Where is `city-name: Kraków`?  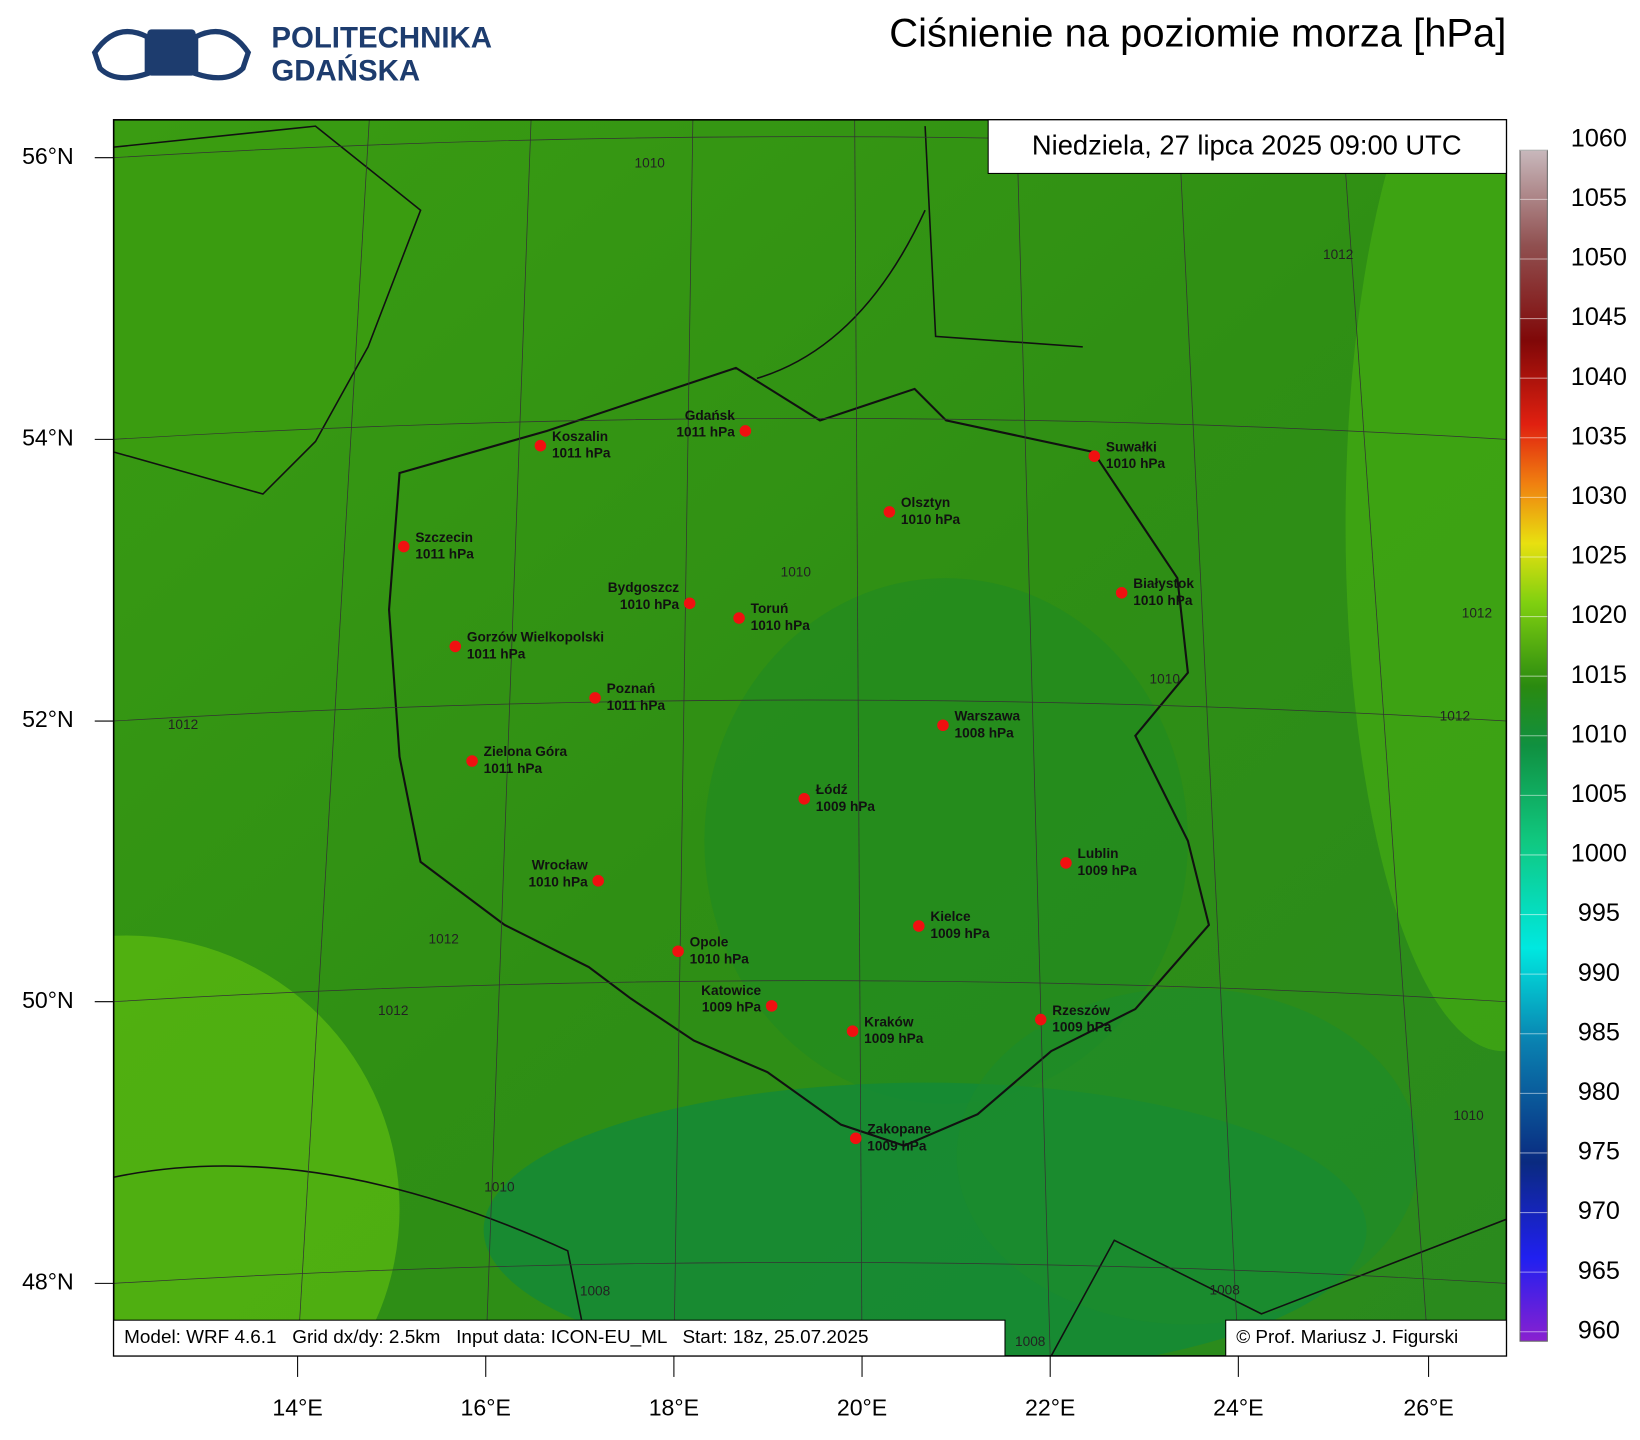 city-name: Kraków is located at coordinates (889, 1021).